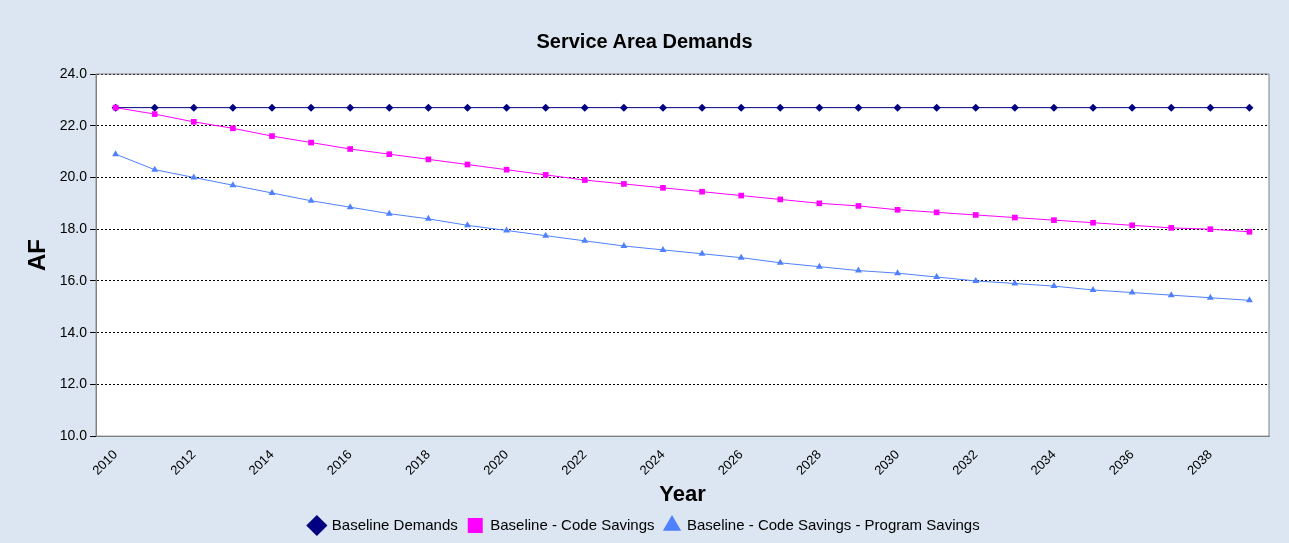 This screenshot has height=543, width=1289. Describe the element at coordinates (73, 228) in the screenshot. I see `y-tick-label: 18.0` at that location.